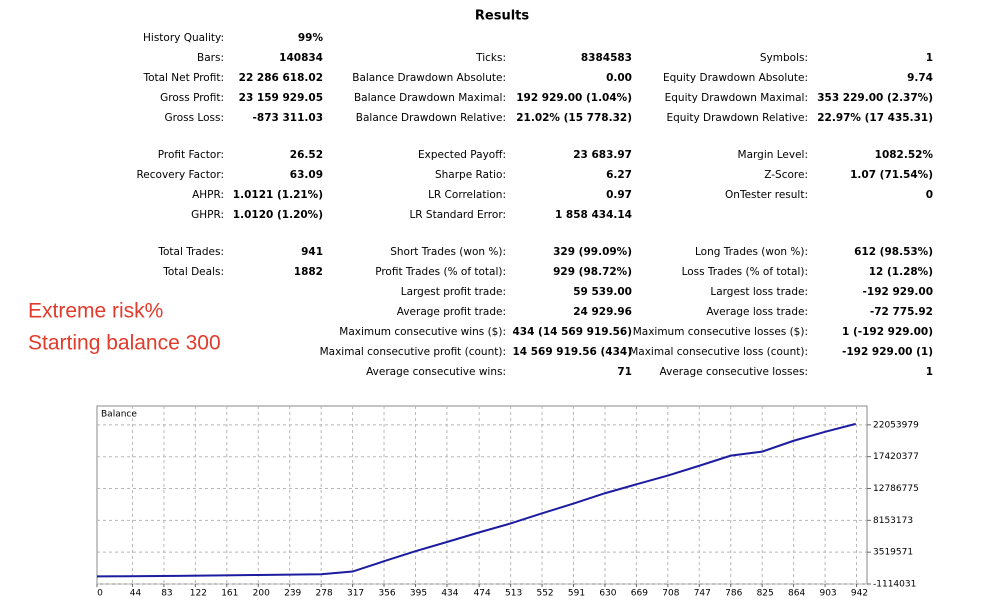 The height and width of the screenshot is (614, 995). Describe the element at coordinates (735, 78) in the screenshot. I see `field-label: Equity Drawdown Absolute:` at that location.